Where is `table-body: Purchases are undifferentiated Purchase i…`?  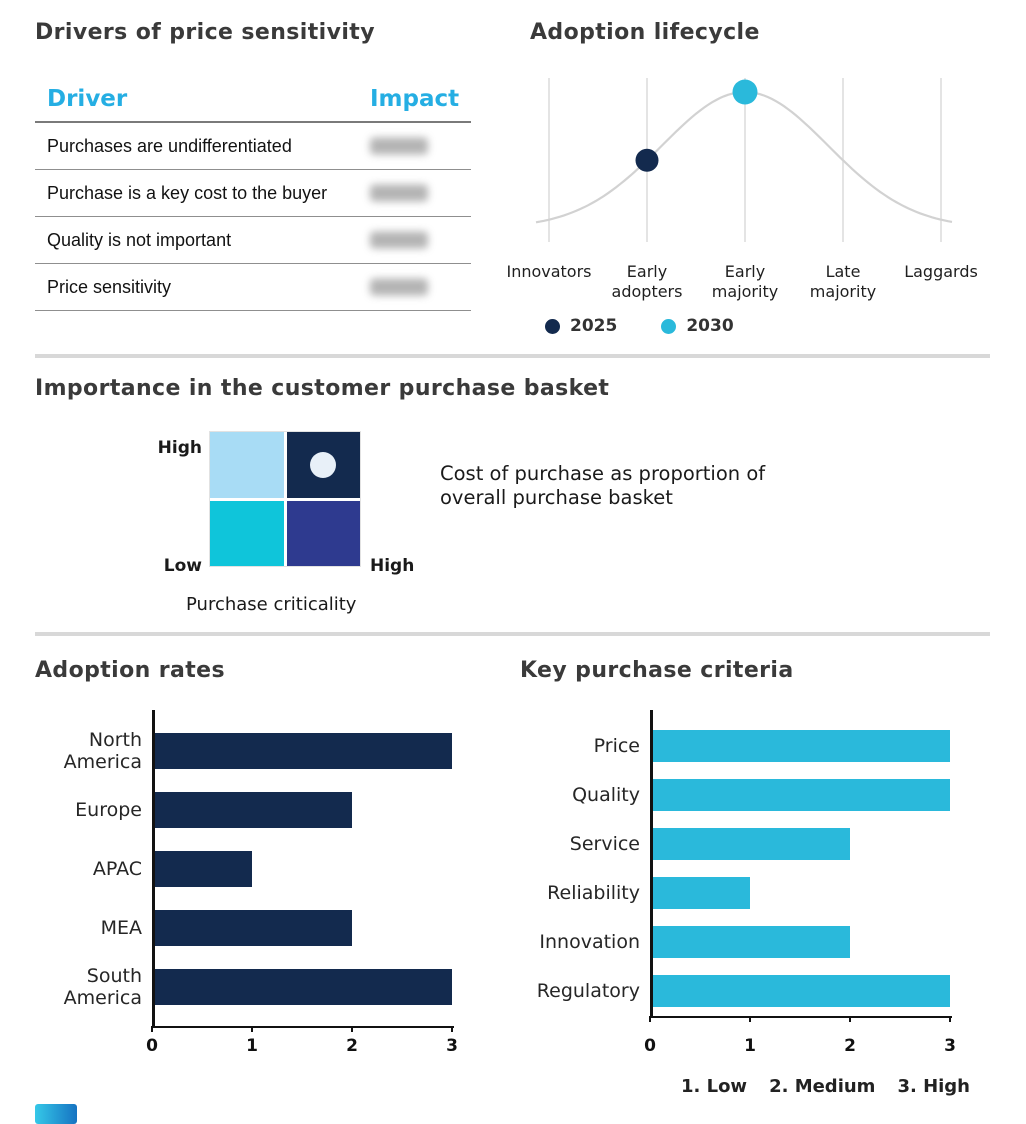 table-body: Purchases are undifferentiated Purchase i… is located at coordinates (253, 217).